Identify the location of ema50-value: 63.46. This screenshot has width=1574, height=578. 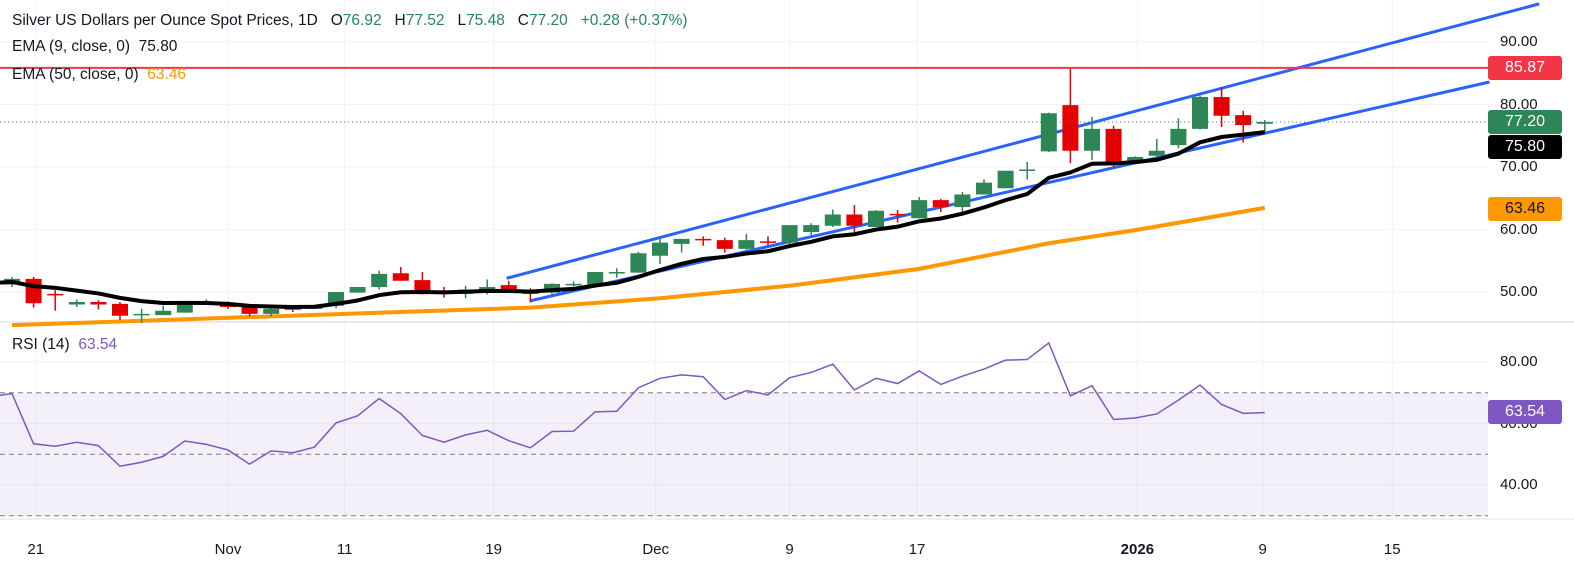
(167, 74).